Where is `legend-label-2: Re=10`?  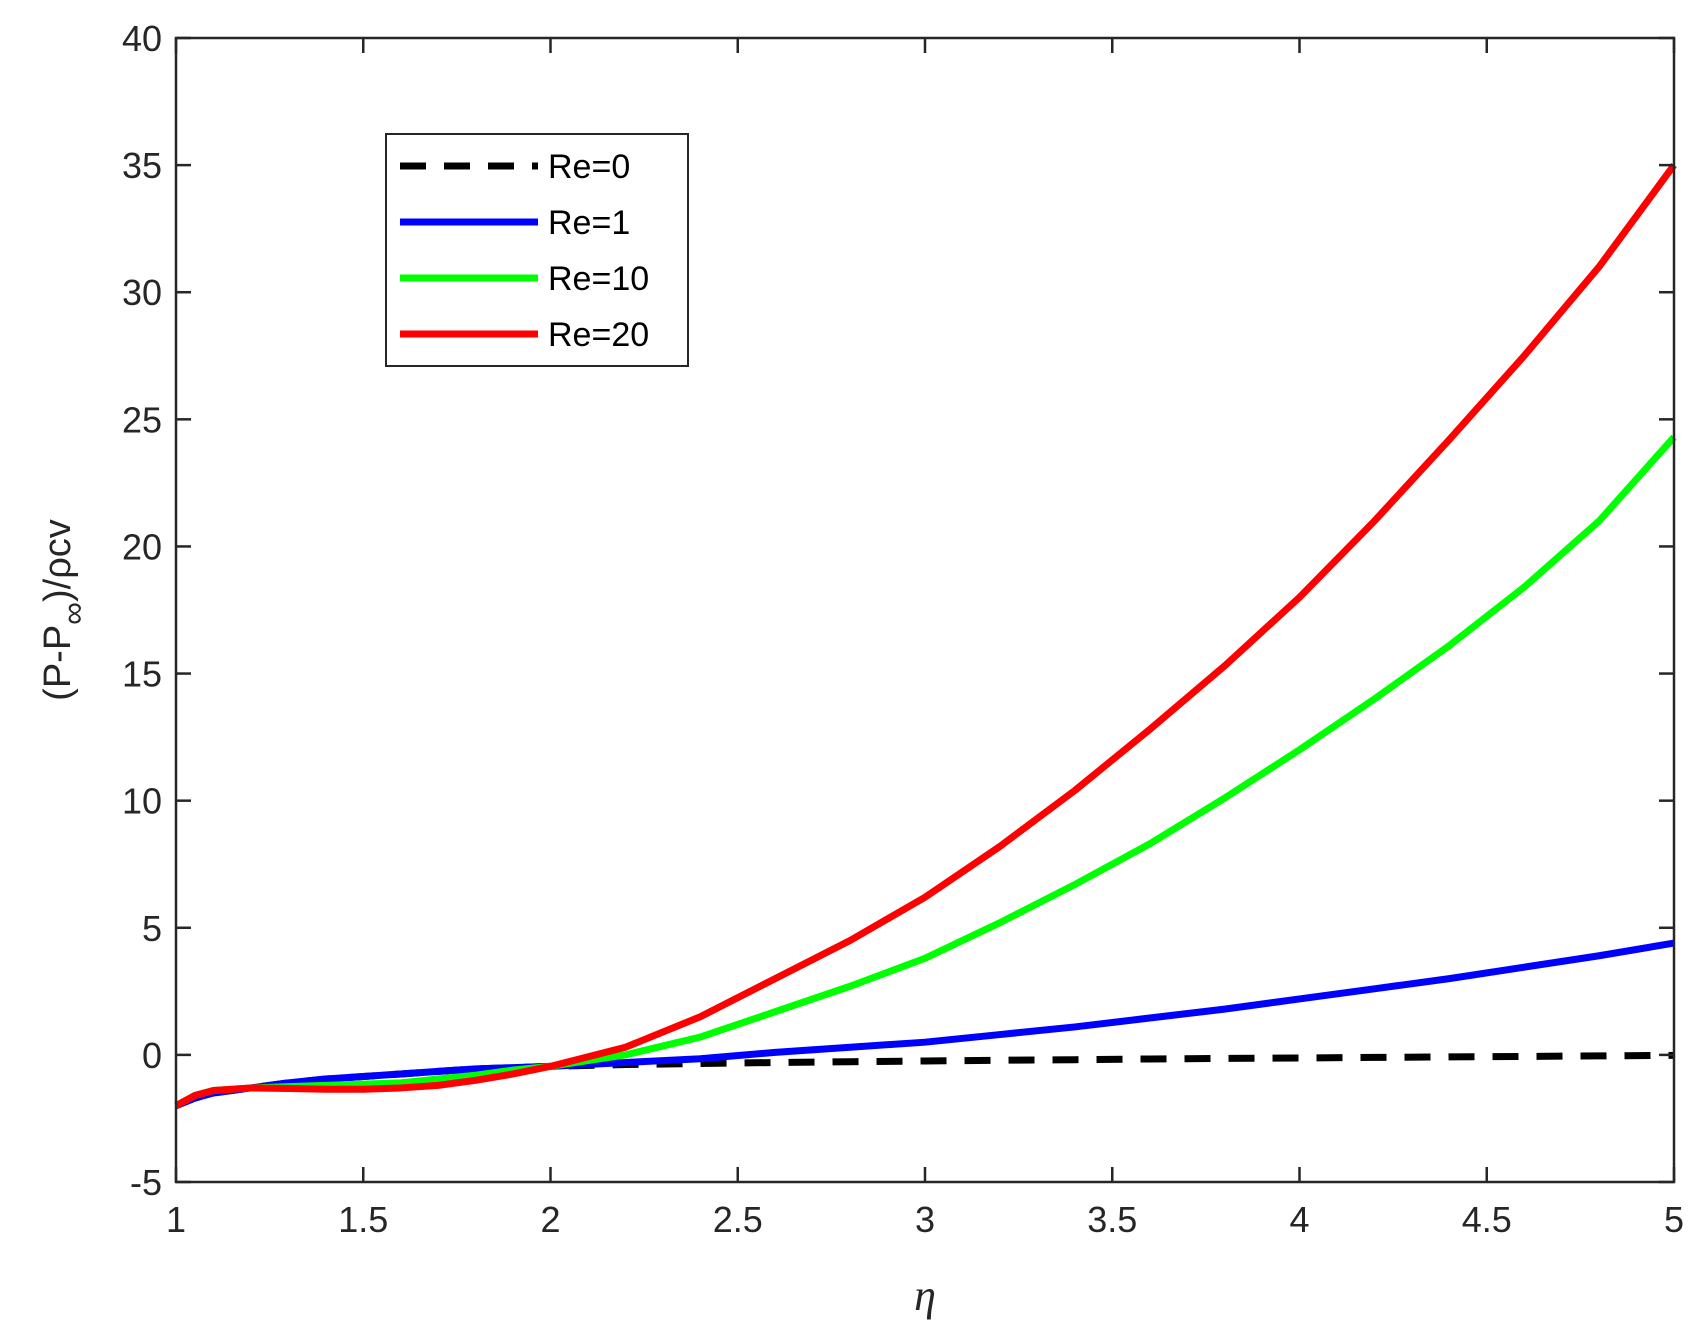
legend-label-2: Re=10 is located at coordinates (598, 279).